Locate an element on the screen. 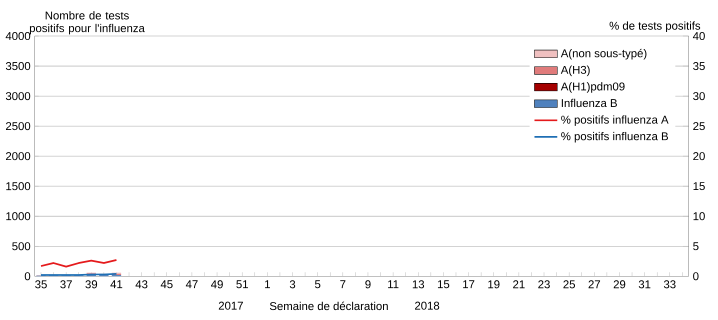 This screenshot has height=320, width=718. x-tick-label: 37 is located at coordinates (66, 284).